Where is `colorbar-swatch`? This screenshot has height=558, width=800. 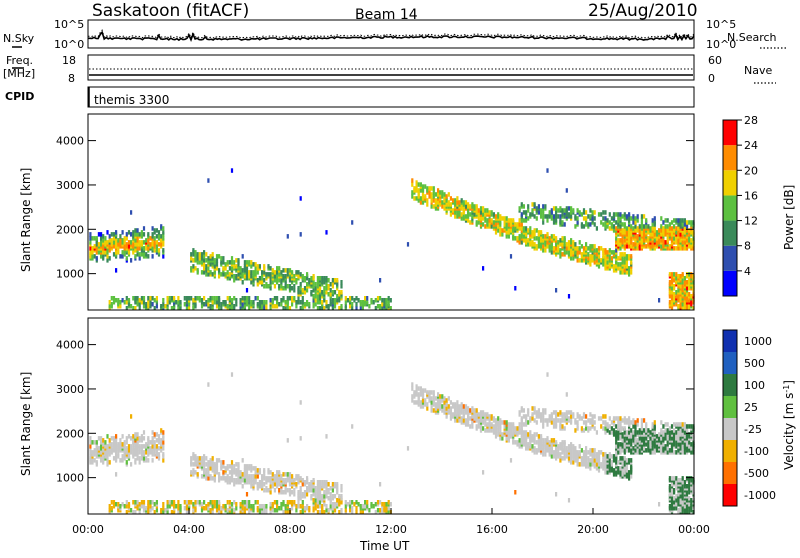 colorbar-swatch is located at coordinates (730, 283).